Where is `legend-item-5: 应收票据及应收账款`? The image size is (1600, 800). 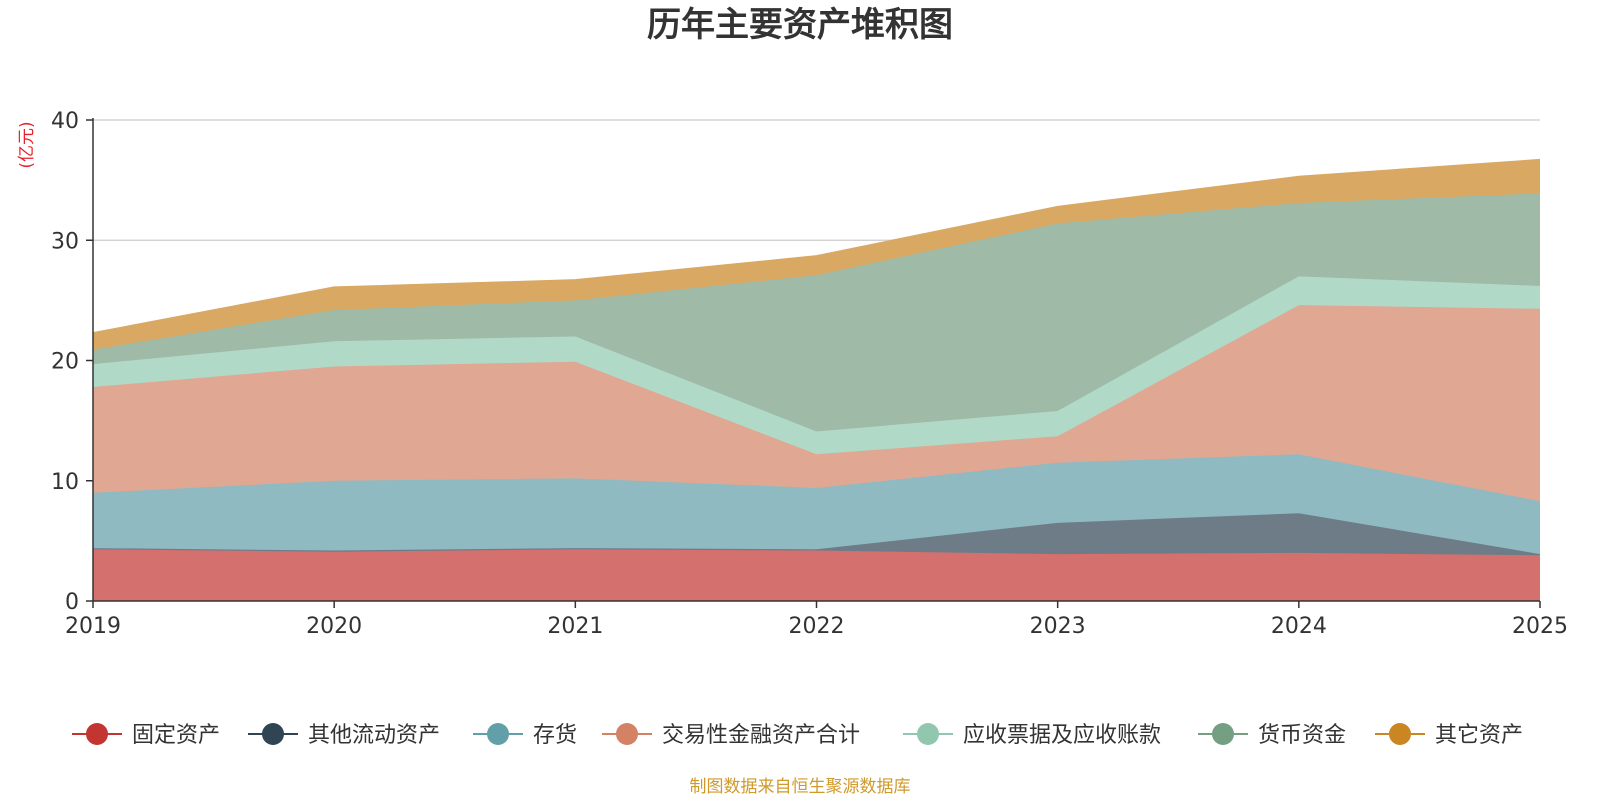
legend-item-5: 应收票据及应收账款 is located at coordinates (1032, 735).